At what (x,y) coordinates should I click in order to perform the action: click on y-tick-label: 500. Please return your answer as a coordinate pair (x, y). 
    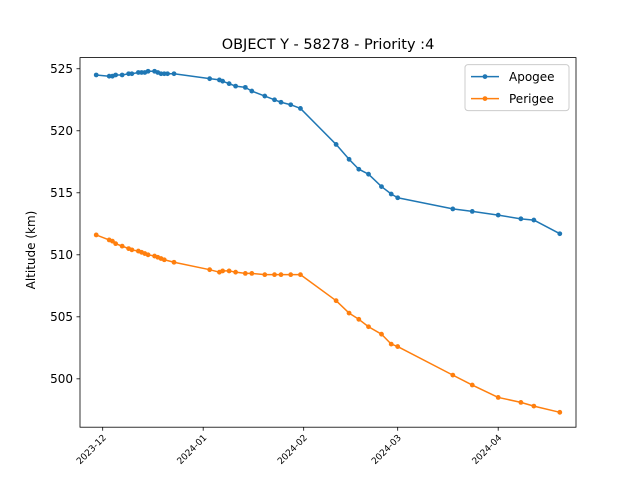
    Looking at the image, I should click on (61, 379).